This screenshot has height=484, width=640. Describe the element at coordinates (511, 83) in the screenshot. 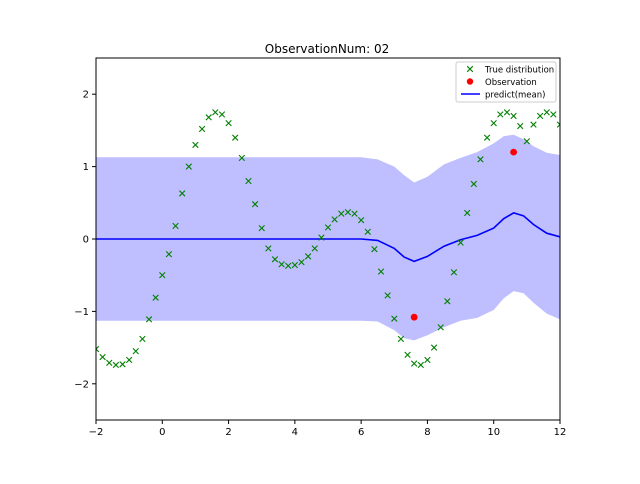

I see `legend-label: Observation` at that location.